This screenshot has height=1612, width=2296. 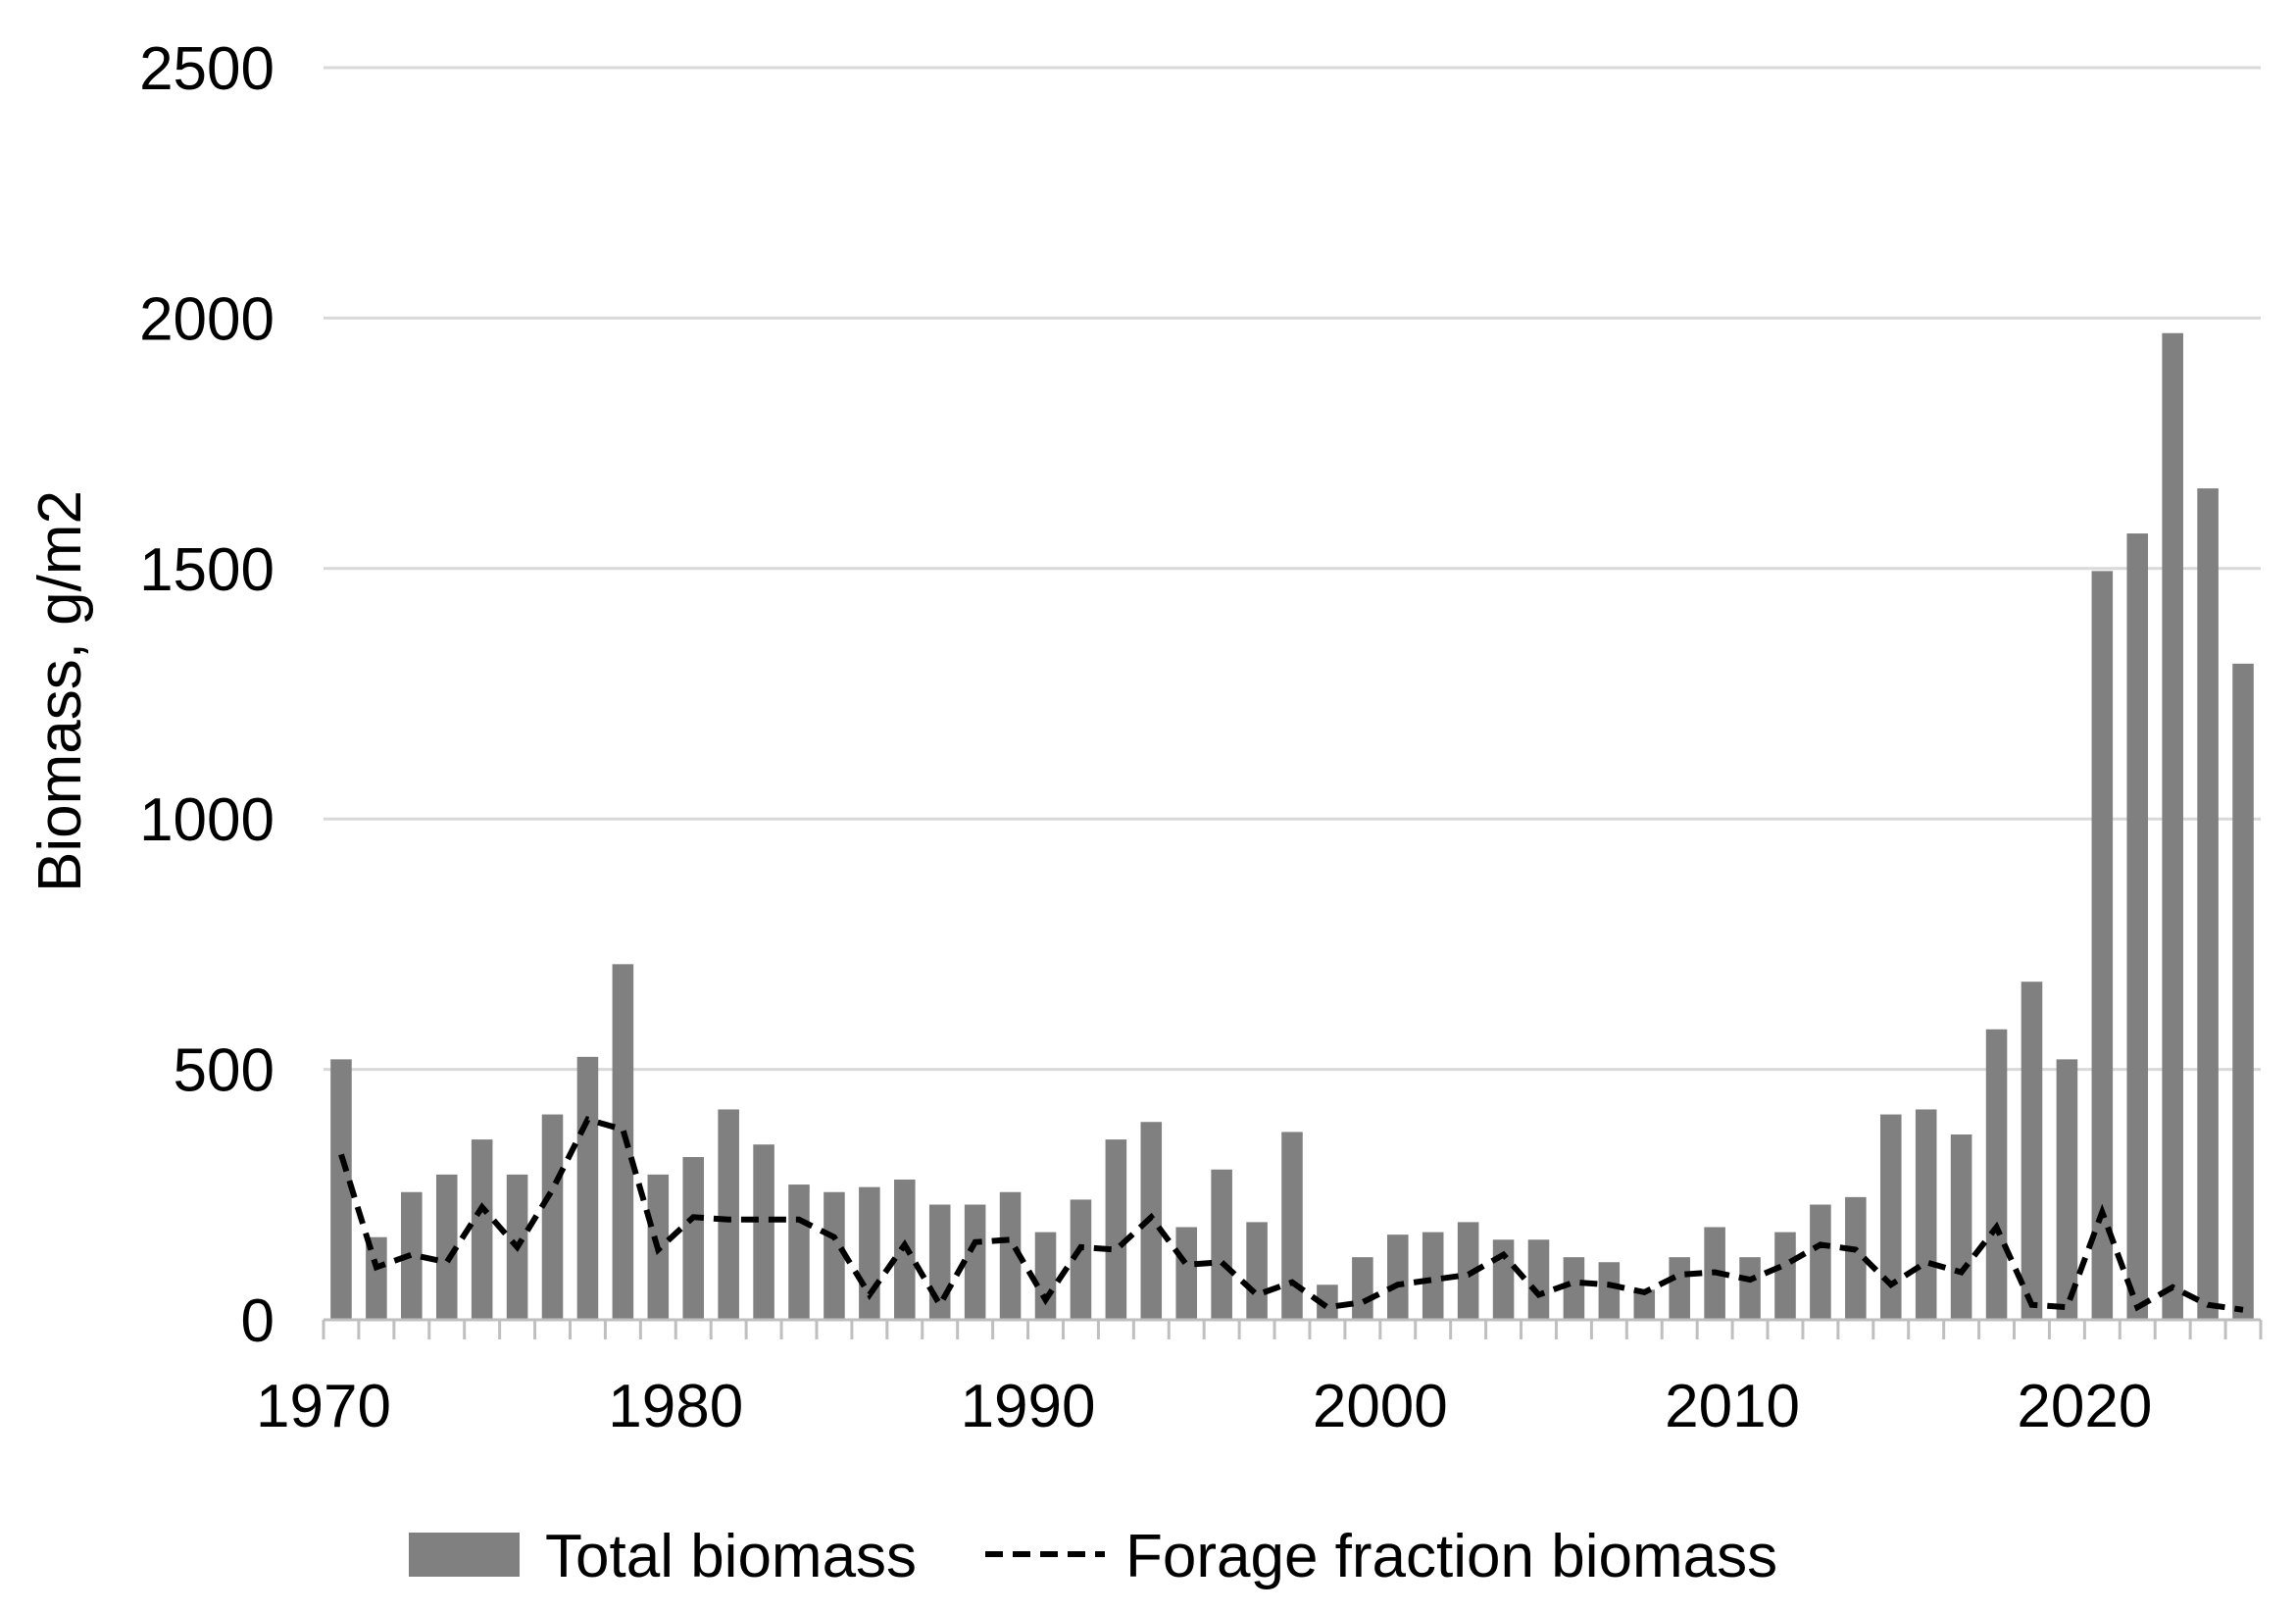 I want to click on bar-1982, so click(x=763, y=1232).